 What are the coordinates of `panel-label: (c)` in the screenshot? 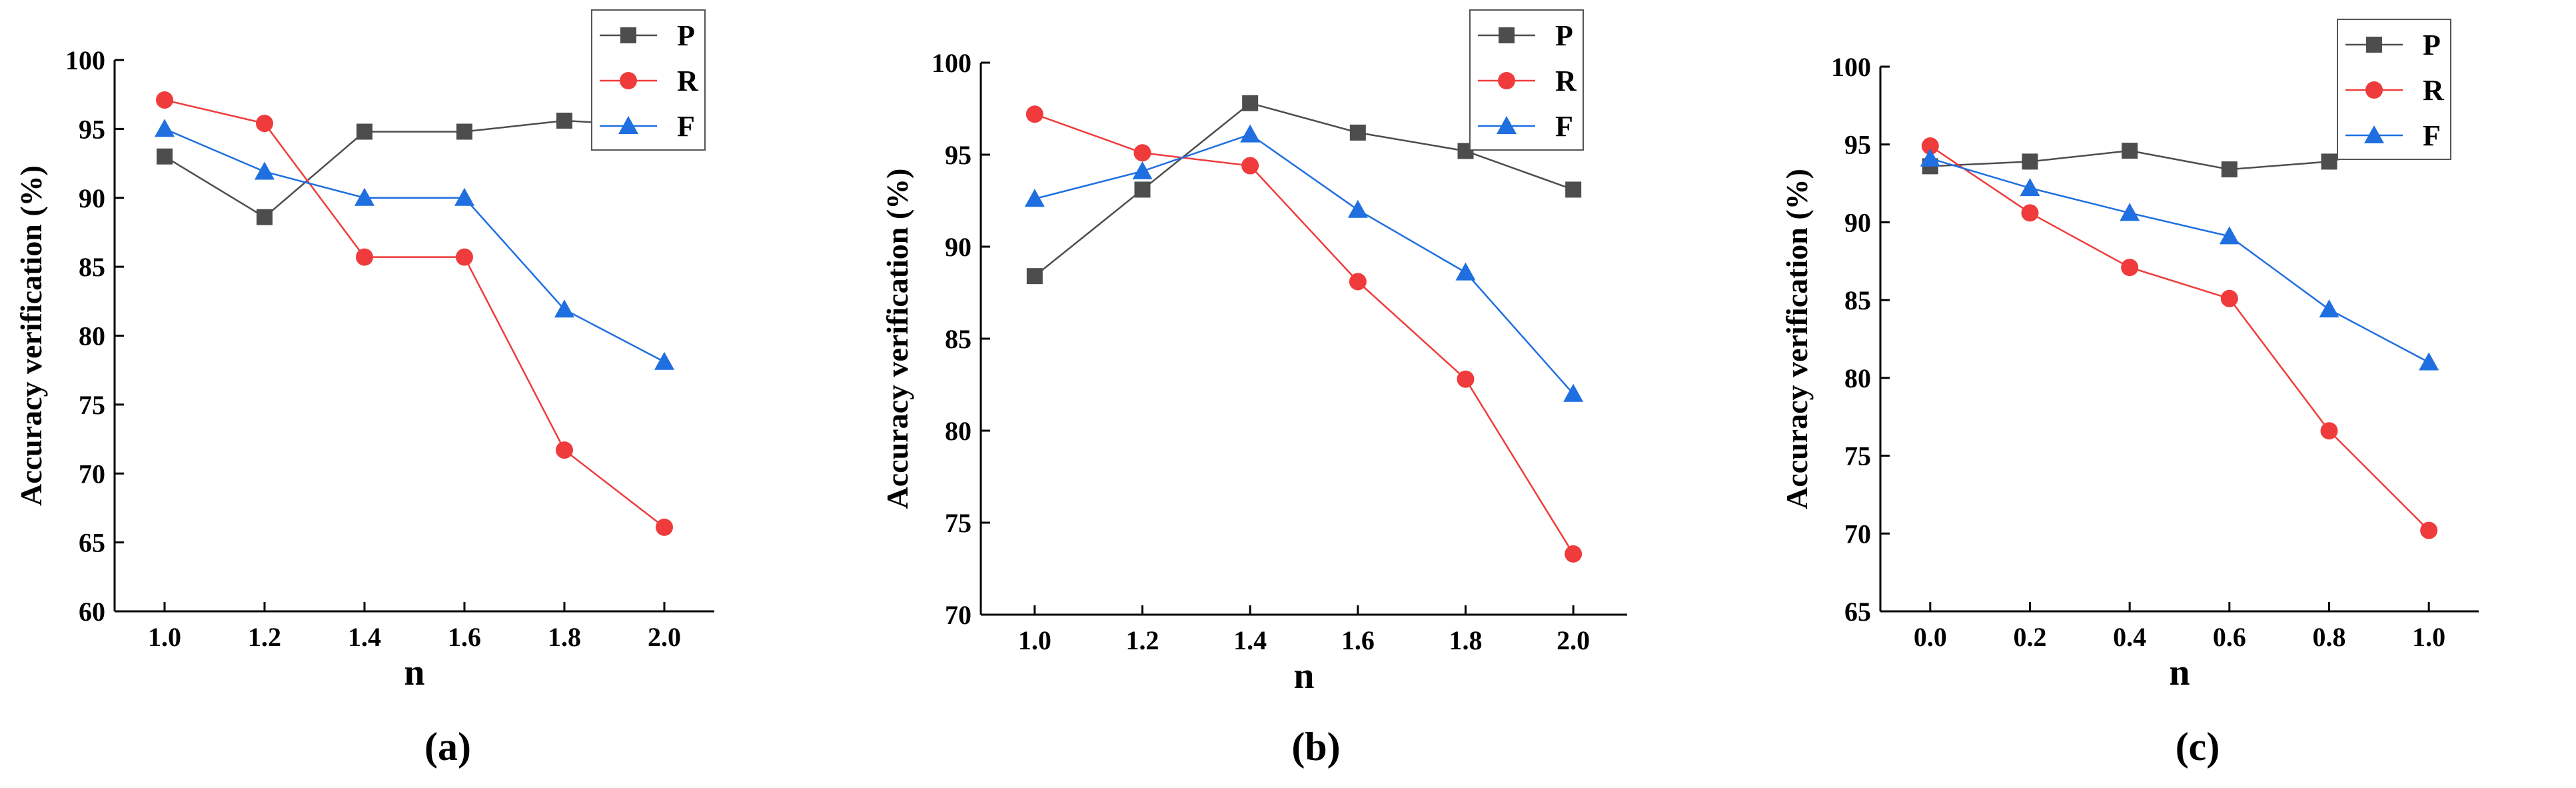 It's located at (2198, 747).